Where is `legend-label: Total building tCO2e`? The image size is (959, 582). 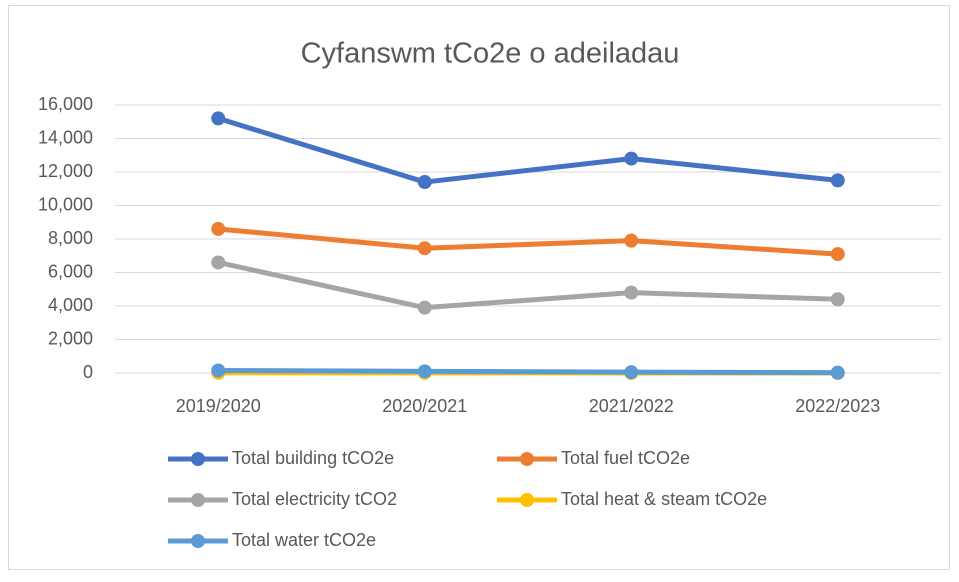 legend-label: Total building tCO2e is located at coordinates (313, 458).